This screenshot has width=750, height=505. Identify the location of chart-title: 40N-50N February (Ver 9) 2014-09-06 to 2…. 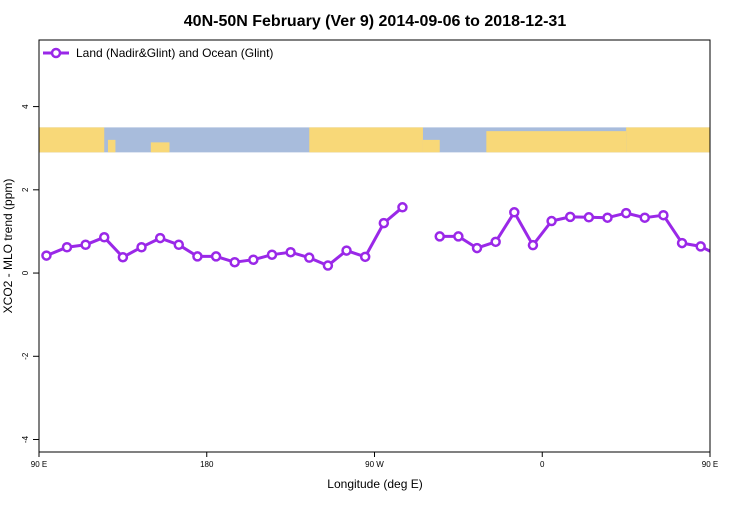
(375, 21).